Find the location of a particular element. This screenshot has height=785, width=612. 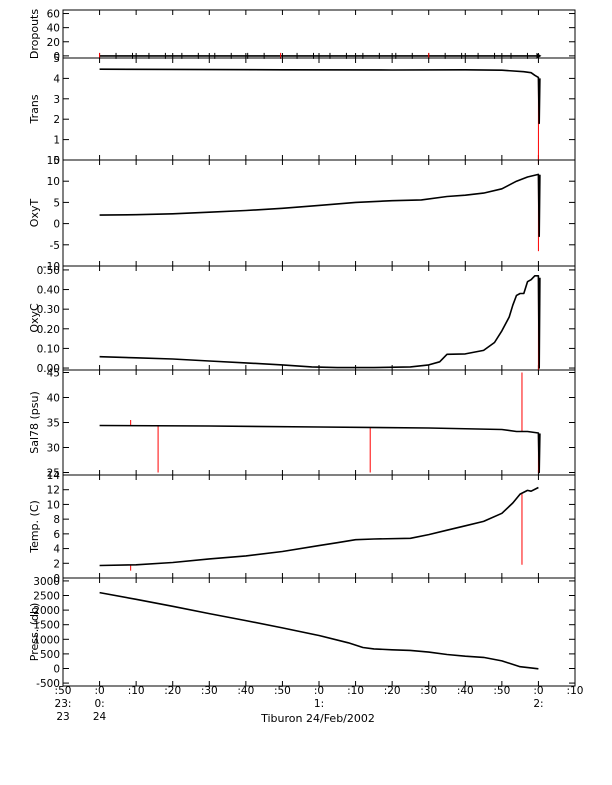

y-tick-label: 45 is located at coordinates (53, 374).